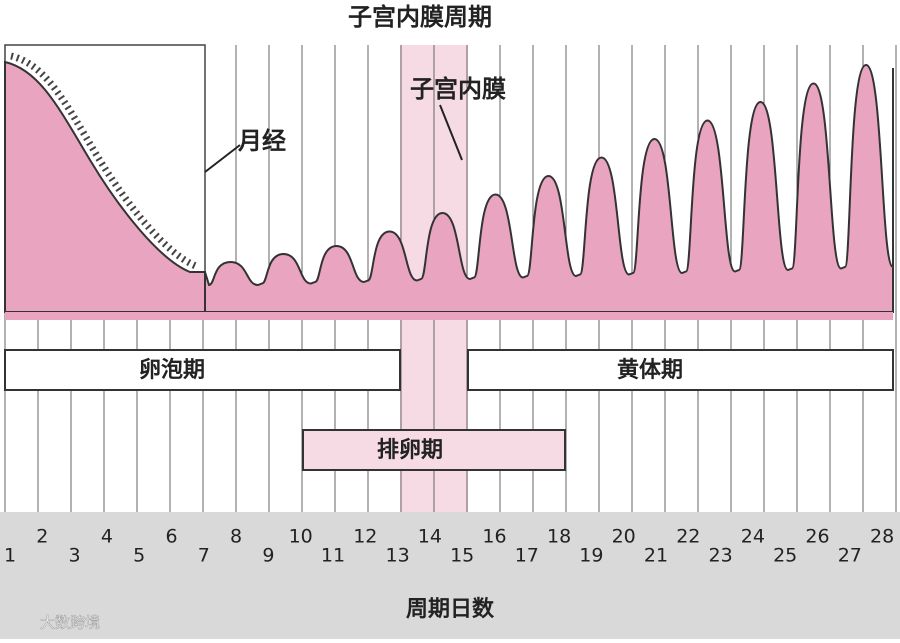 The height and width of the screenshot is (643, 900). I want to click on day-label: 4, so click(107, 537).